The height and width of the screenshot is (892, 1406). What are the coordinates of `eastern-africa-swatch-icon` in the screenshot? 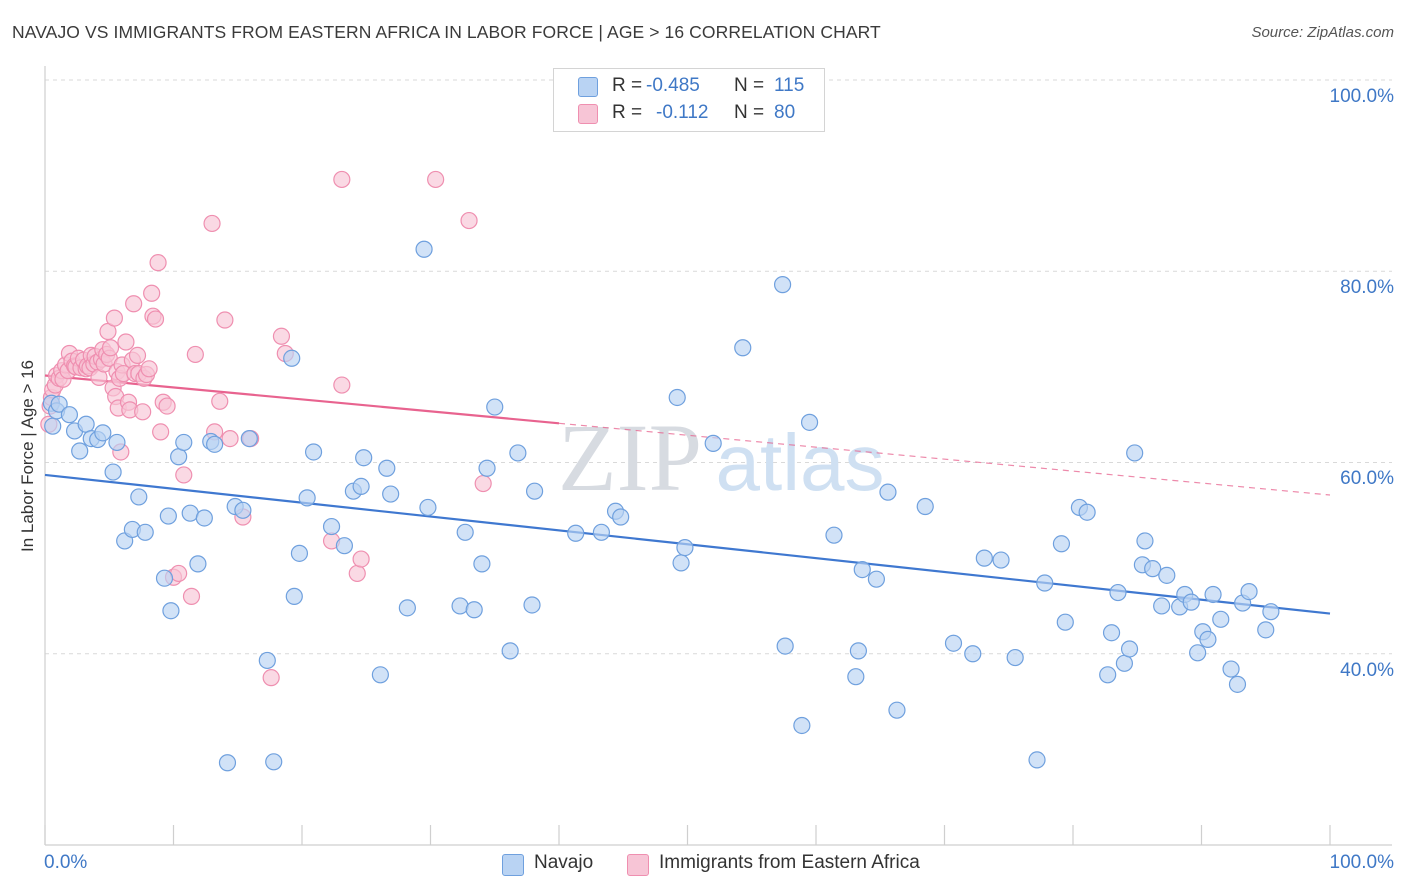 It's located at (588, 114).